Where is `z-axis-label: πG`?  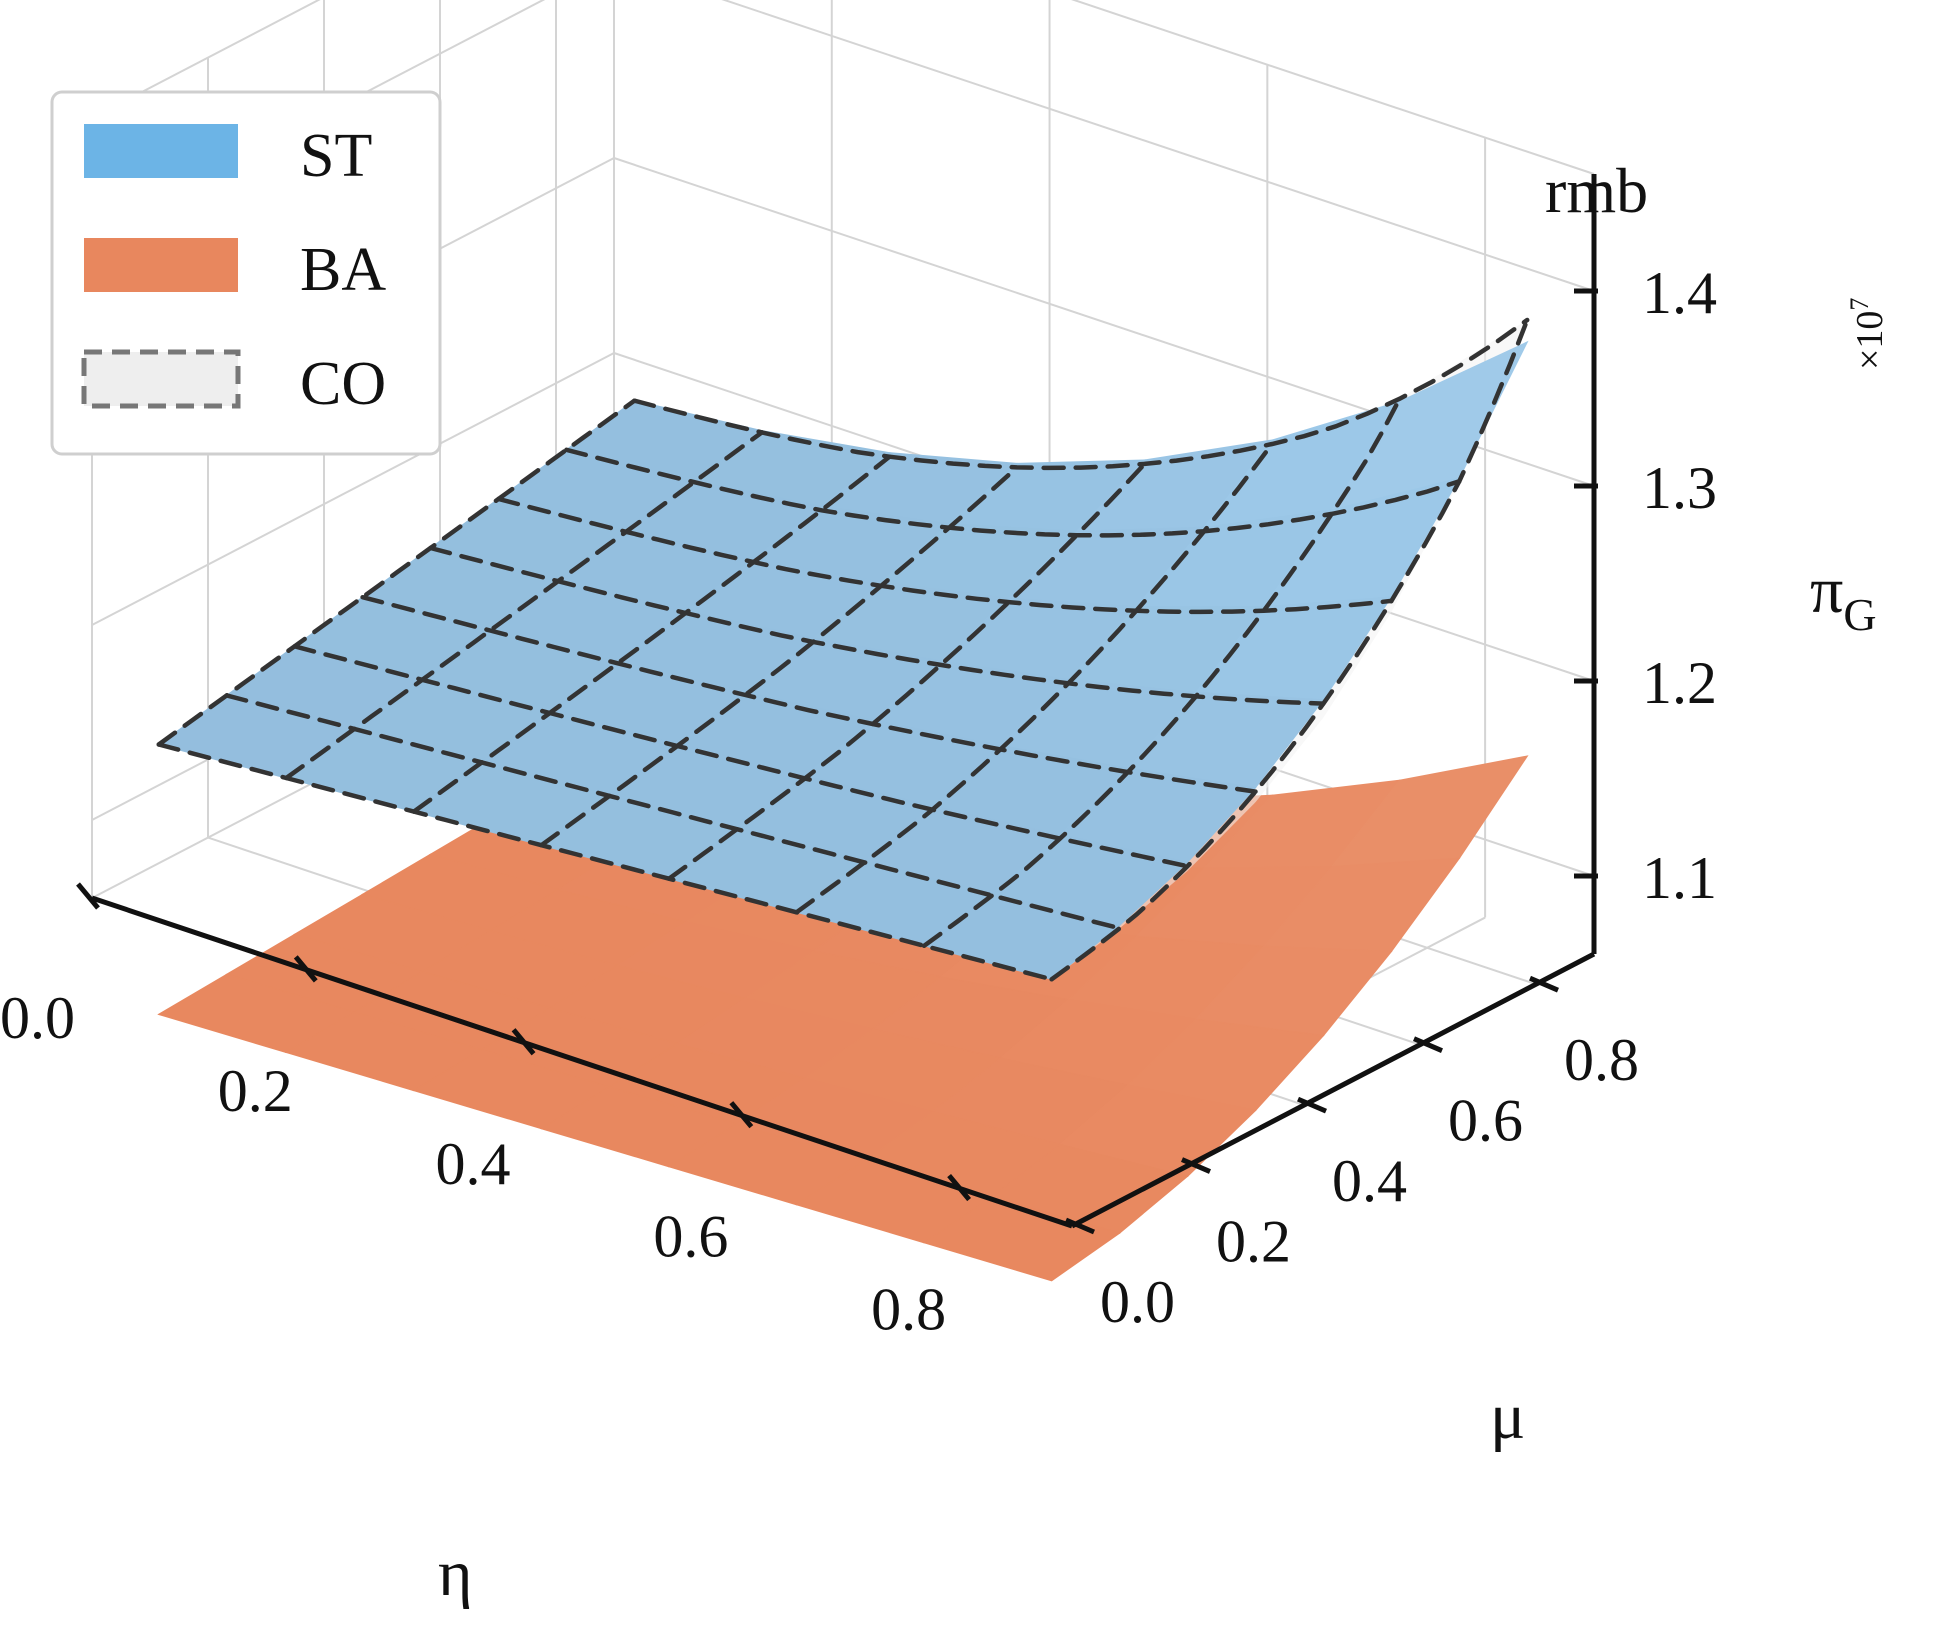
z-axis-label: πG is located at coordinates (1843, 597).